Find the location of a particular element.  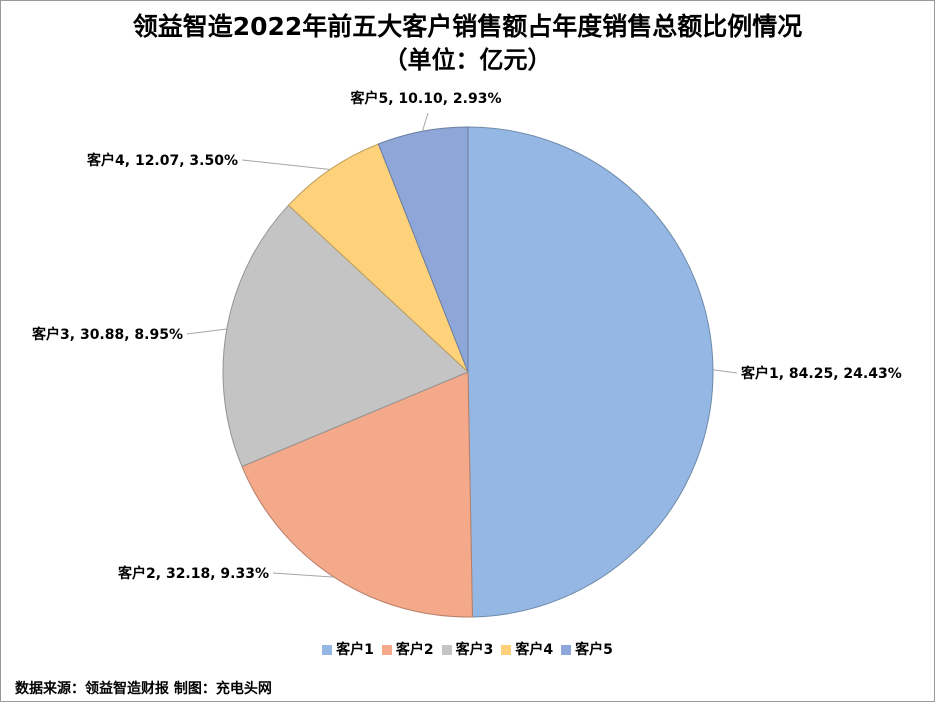

legend: 客户1 客户2 客户3 客户4 客户5 is located at coordinates (467, 650).